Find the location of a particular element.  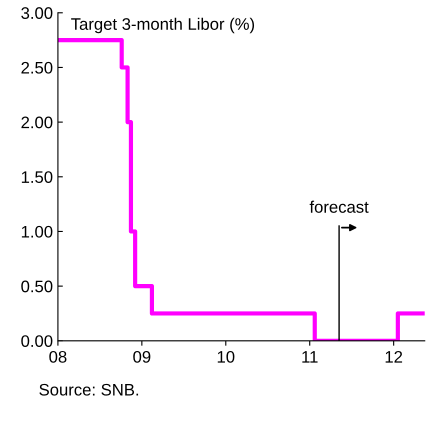

source-note: Source: SNB. is located at coordinates (88, 390).